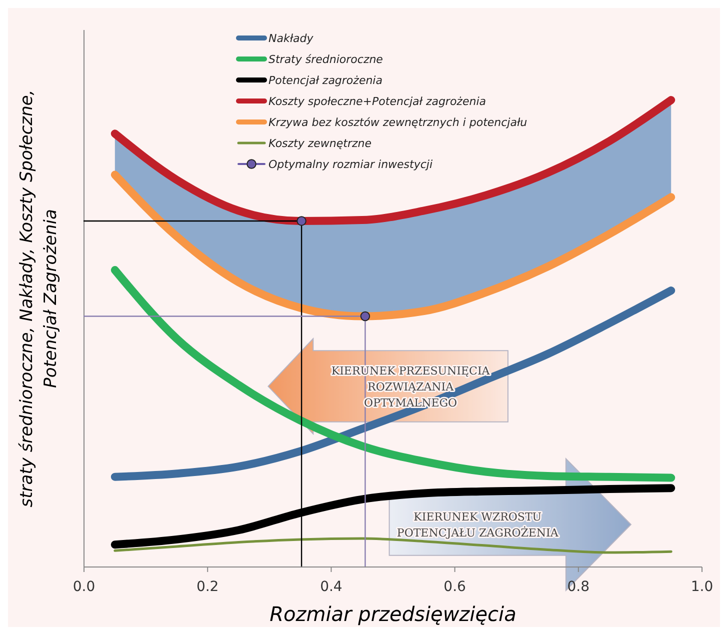 The image size is (728, 635). I want to click on x-tick-label: 0.4, so click(331, 587).